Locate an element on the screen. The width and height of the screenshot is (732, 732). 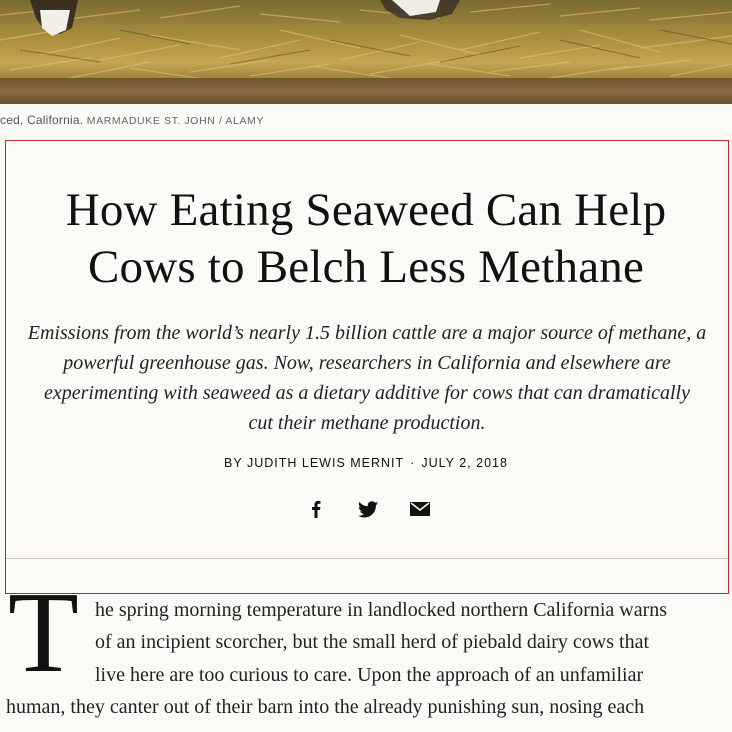
barn-floor is located at coordinates (366, 91).